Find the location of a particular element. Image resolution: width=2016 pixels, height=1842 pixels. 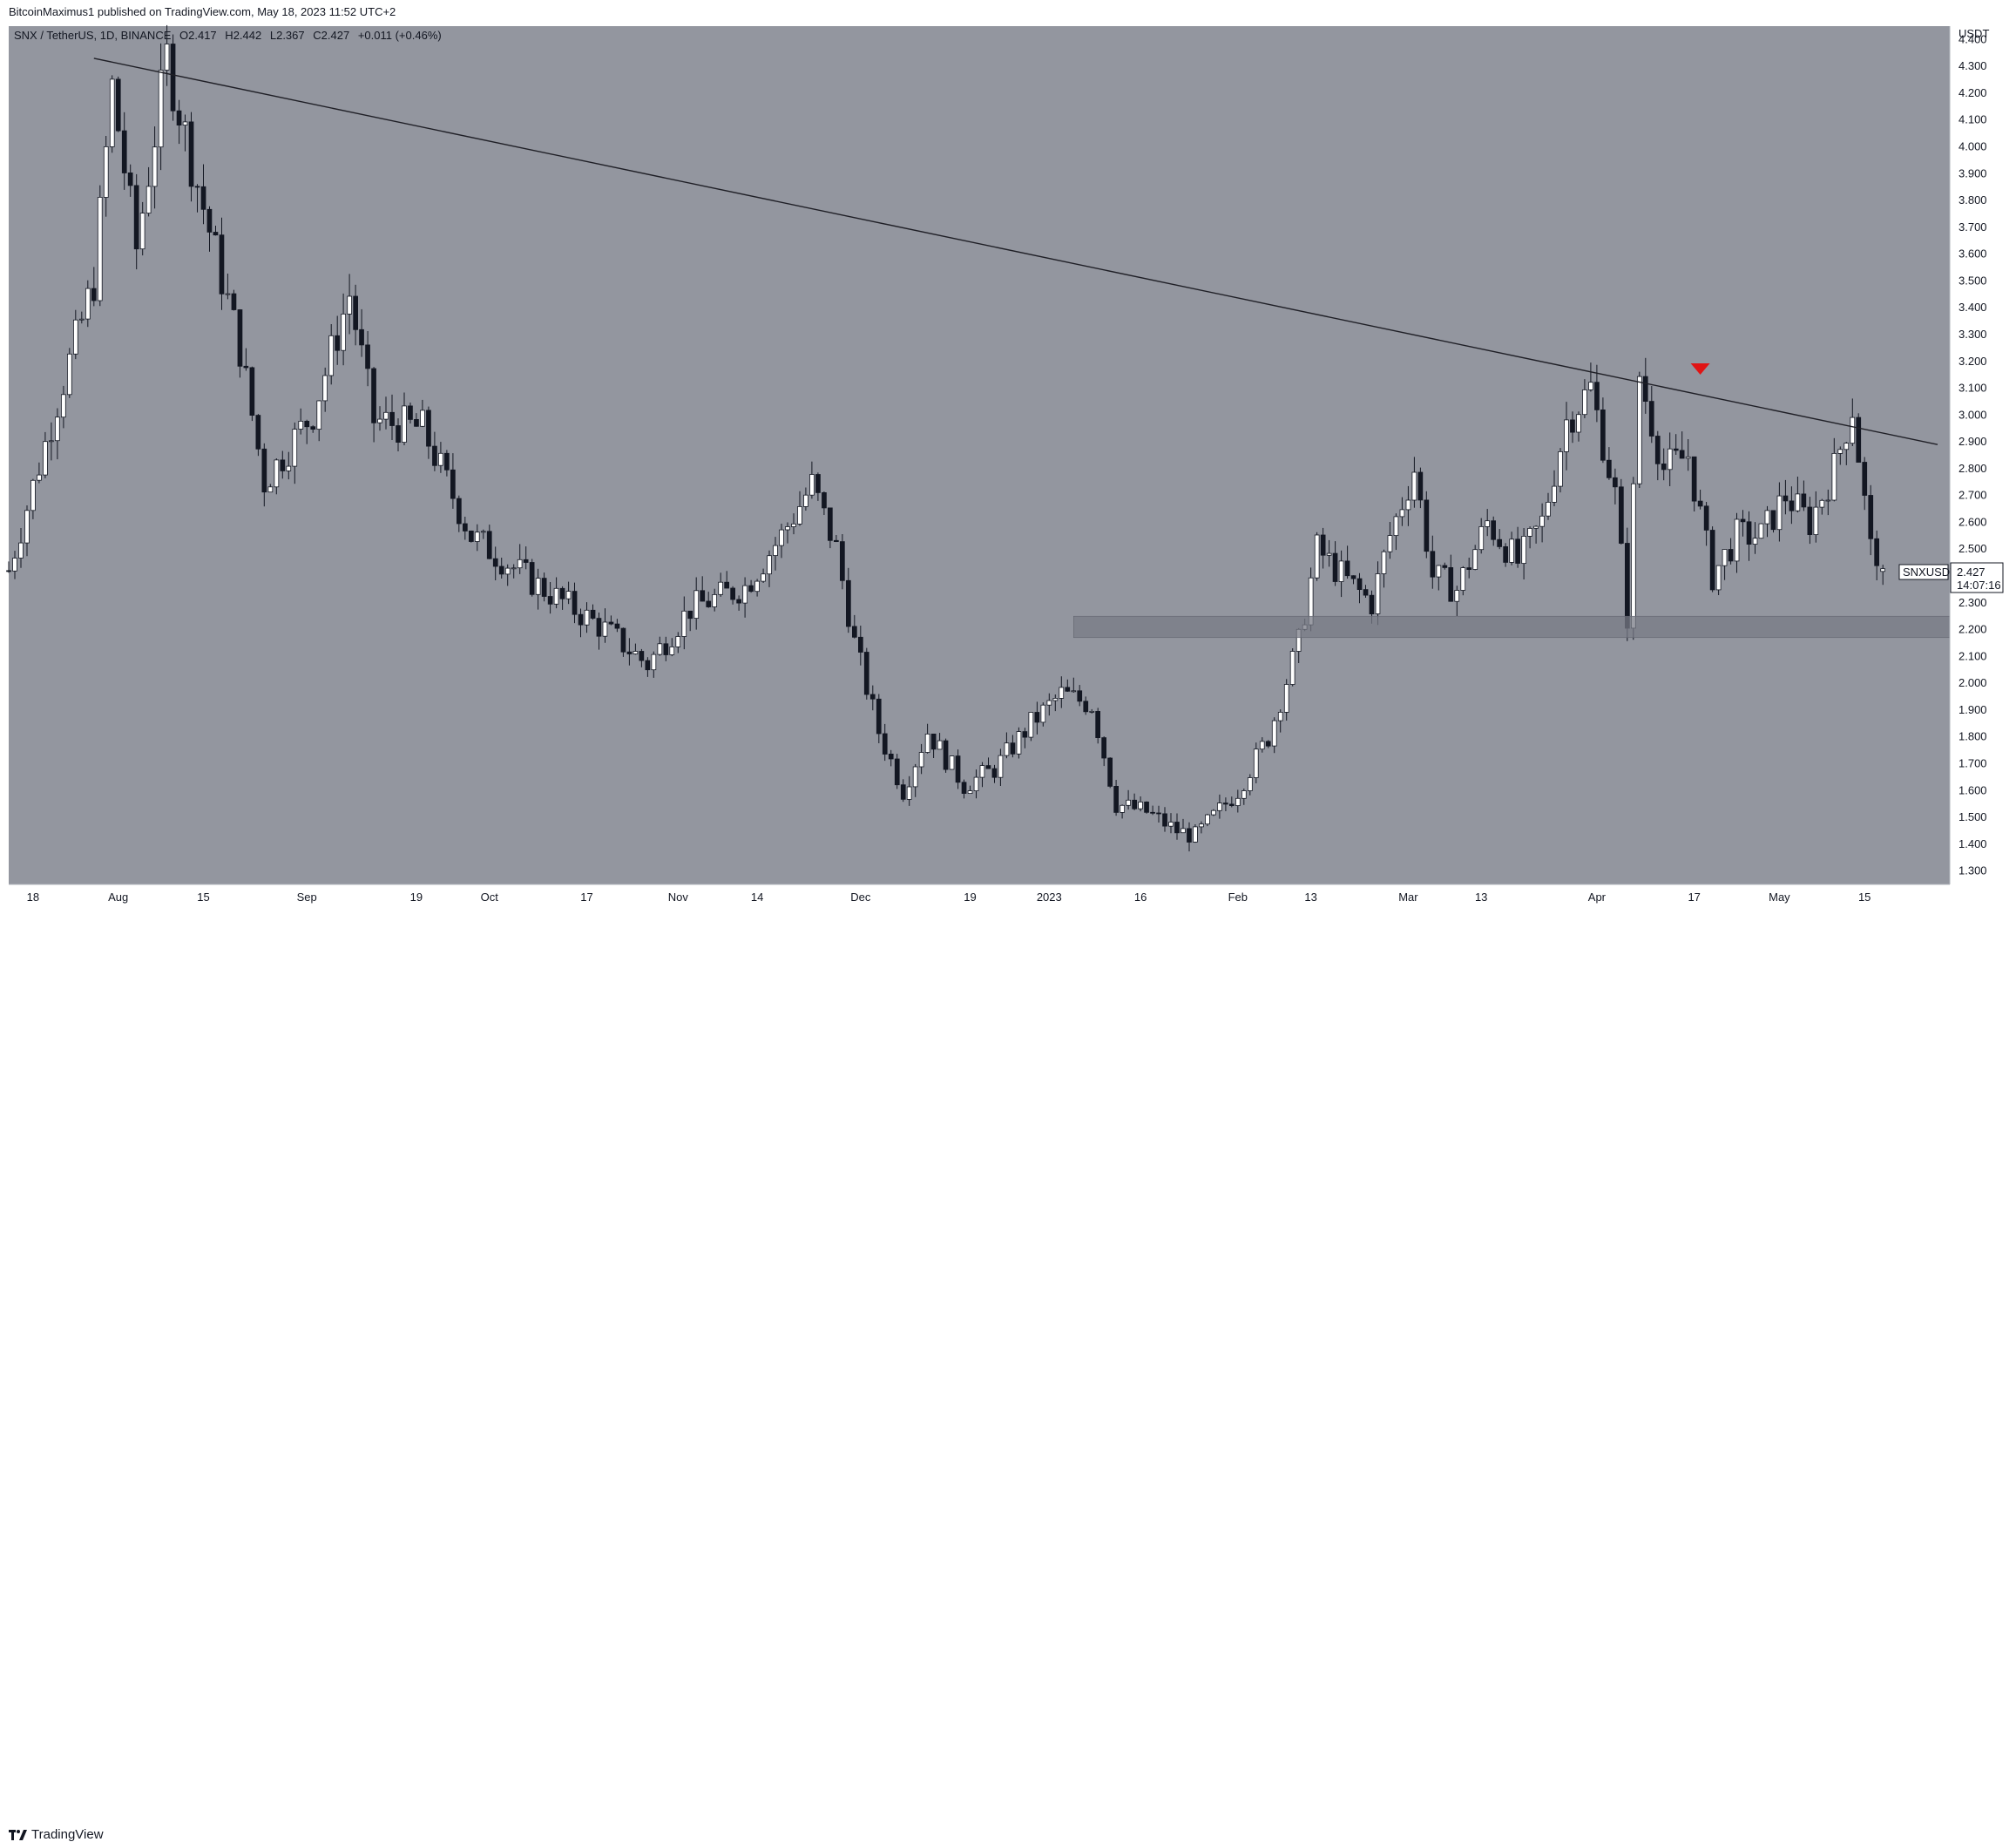

legend-h-label: H is located at coordinates (229, 35).